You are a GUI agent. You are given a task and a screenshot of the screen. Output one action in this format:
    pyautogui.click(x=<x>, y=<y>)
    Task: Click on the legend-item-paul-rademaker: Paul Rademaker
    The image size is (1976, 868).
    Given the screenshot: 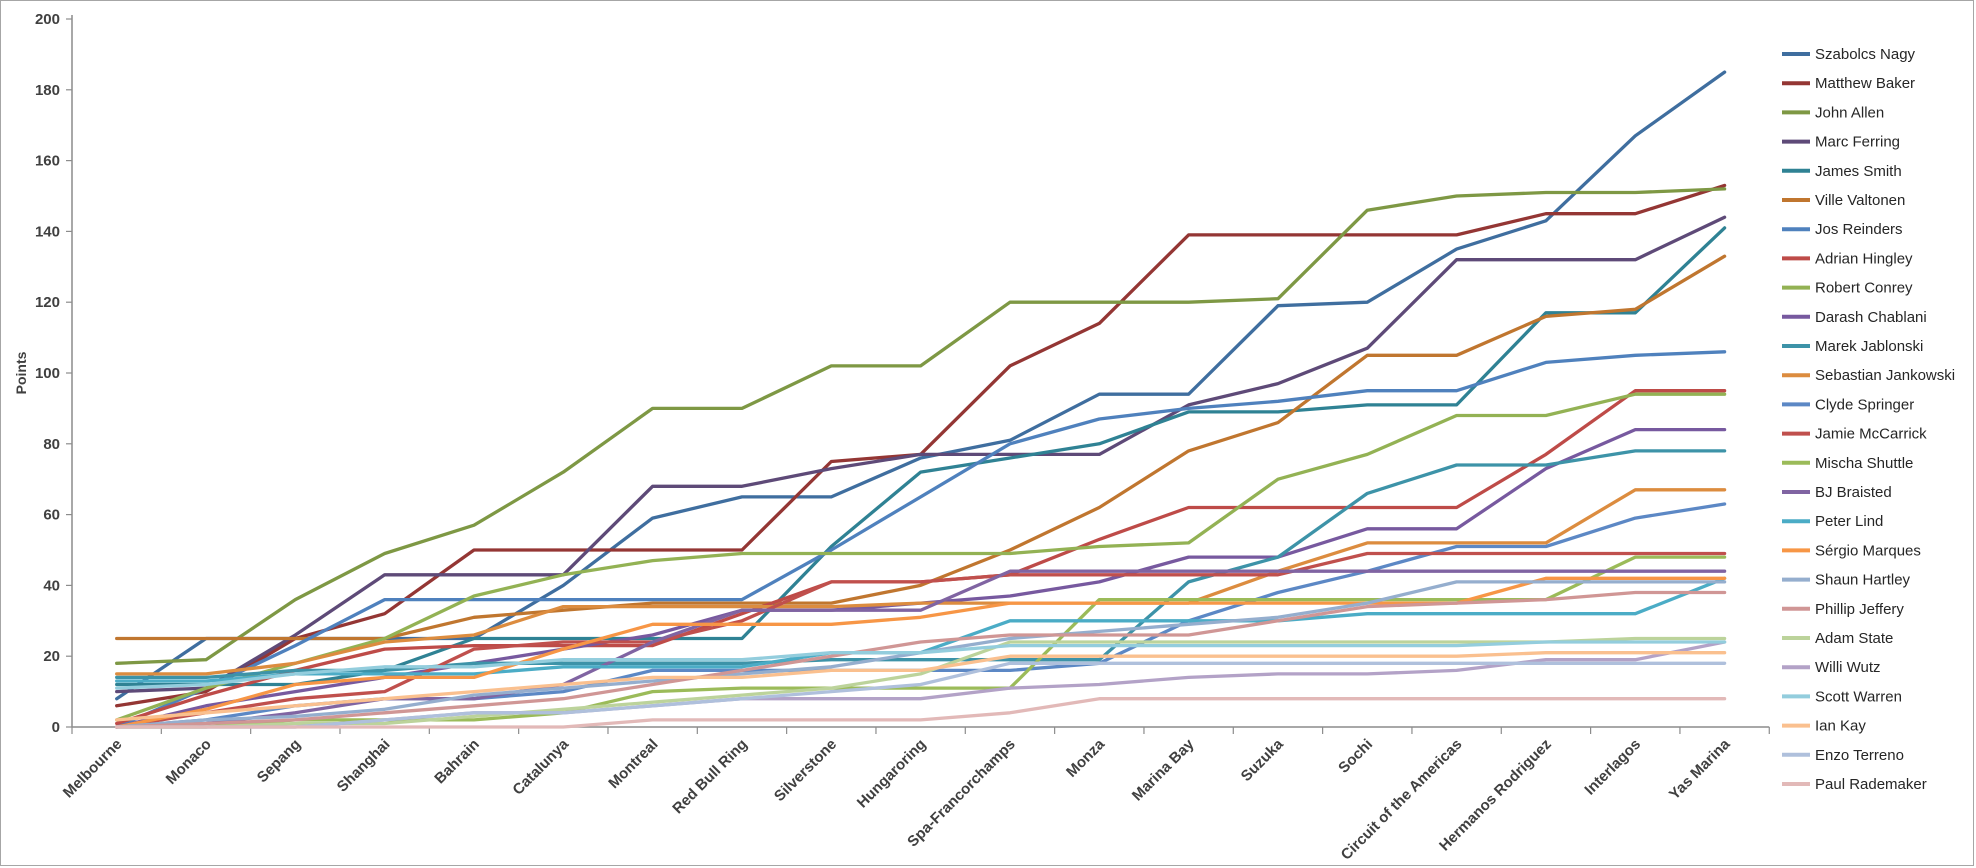 What is the action you would take?
    pyautogui.click(x=1854, y=784)
    